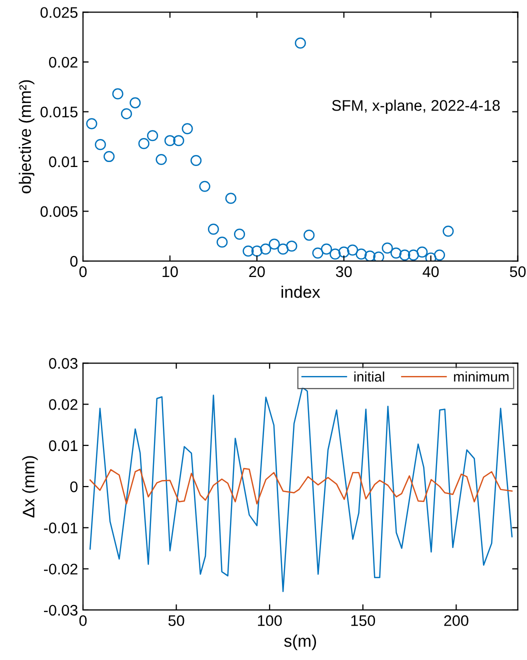  Describe the element at coordinates (61, 569) in the screenshot. I see `y-tick-label: -0.02` at that location.